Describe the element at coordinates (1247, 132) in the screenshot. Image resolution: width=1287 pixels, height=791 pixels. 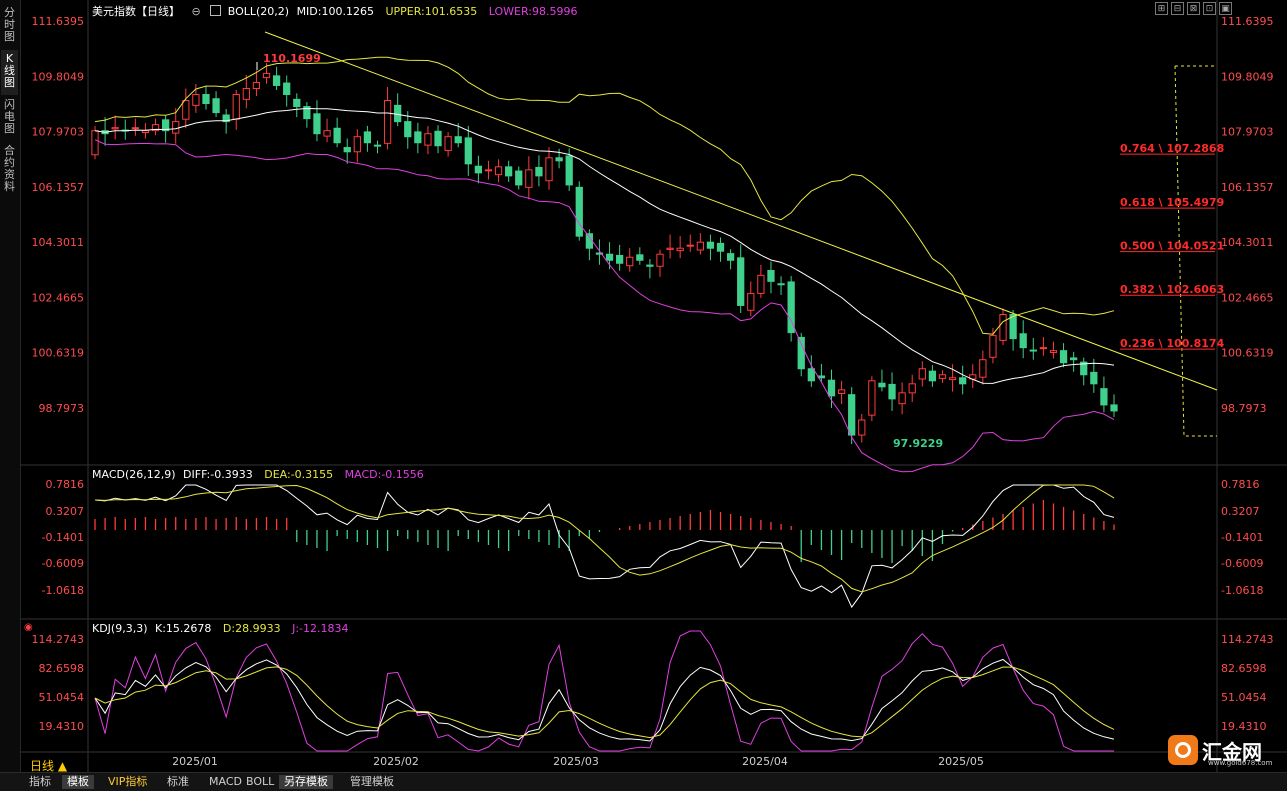
I see `price-tick-right-2: 107.9703` at that location.